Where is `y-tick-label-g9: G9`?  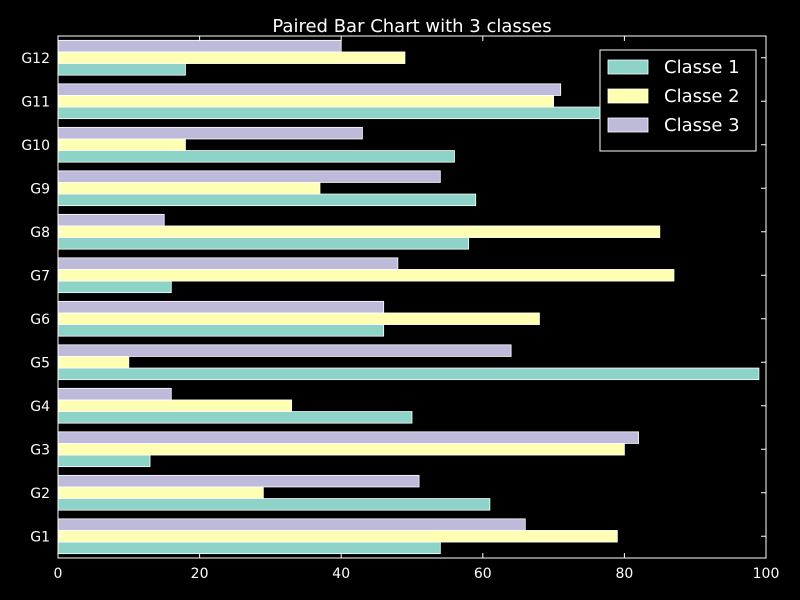
y-tick-label-g9: G9 is located at coordinates (40, 189).